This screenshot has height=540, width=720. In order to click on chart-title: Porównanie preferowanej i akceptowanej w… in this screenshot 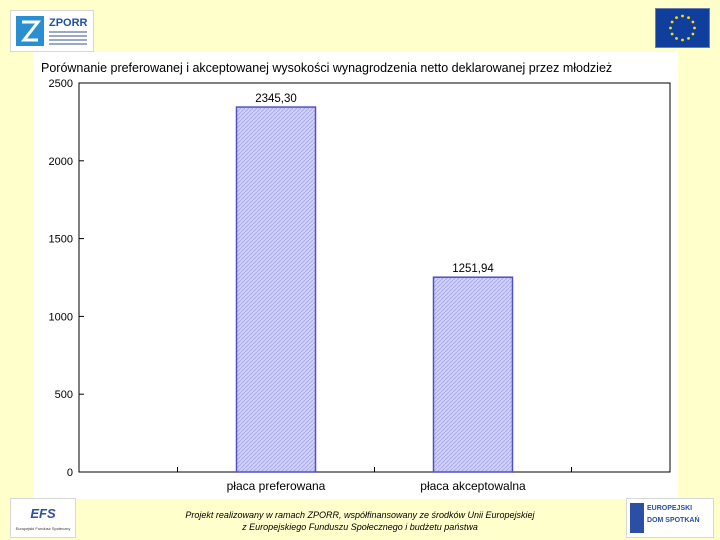, I will do `click(326, 68)`.